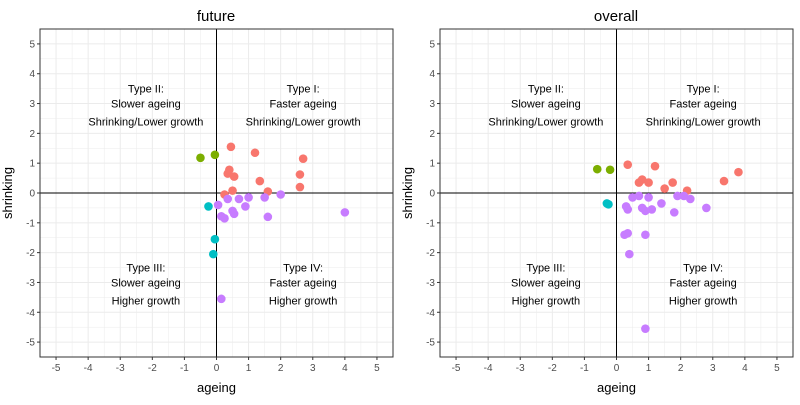  Describe the element at coordinates (249, 368) in the screenshot. I see `x-tick-label: 1` at that location.